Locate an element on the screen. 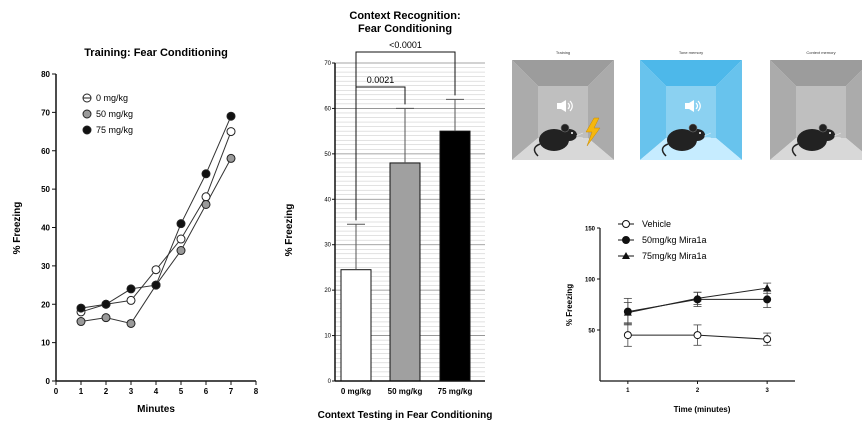  mira1a-x-tick-label: 1 is located at coordinates (628, 391).